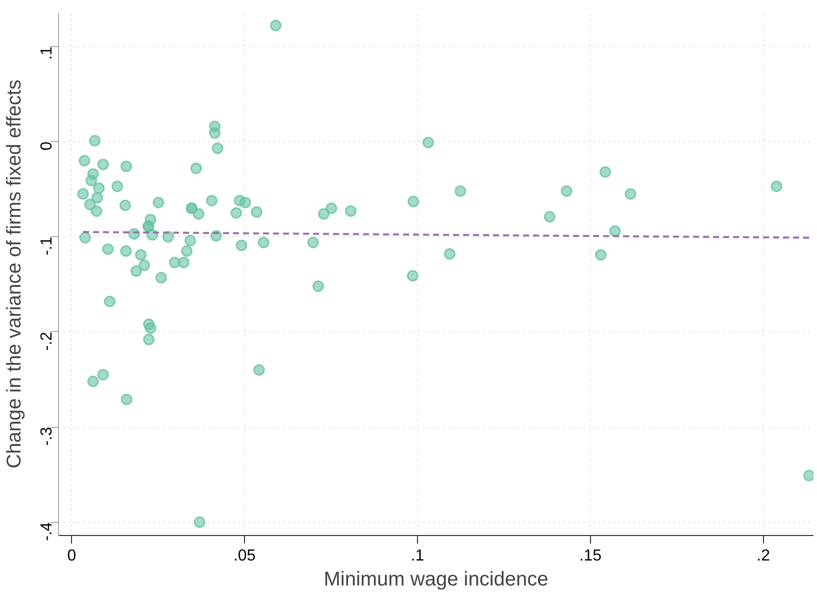 This screenshot has width=817, height=593. What do you see at coordinates (47, 53) in the screenshot?
I see `y-tick-label: .1` at bounding box center [47, 53].